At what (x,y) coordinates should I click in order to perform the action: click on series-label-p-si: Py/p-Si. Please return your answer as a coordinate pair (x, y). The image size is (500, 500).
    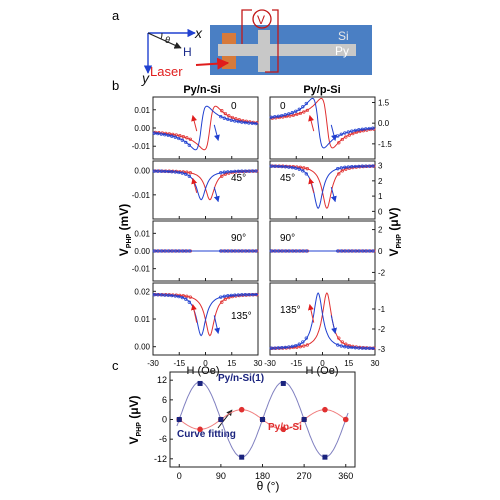
    Looking at the image, I should click on (285, 427).